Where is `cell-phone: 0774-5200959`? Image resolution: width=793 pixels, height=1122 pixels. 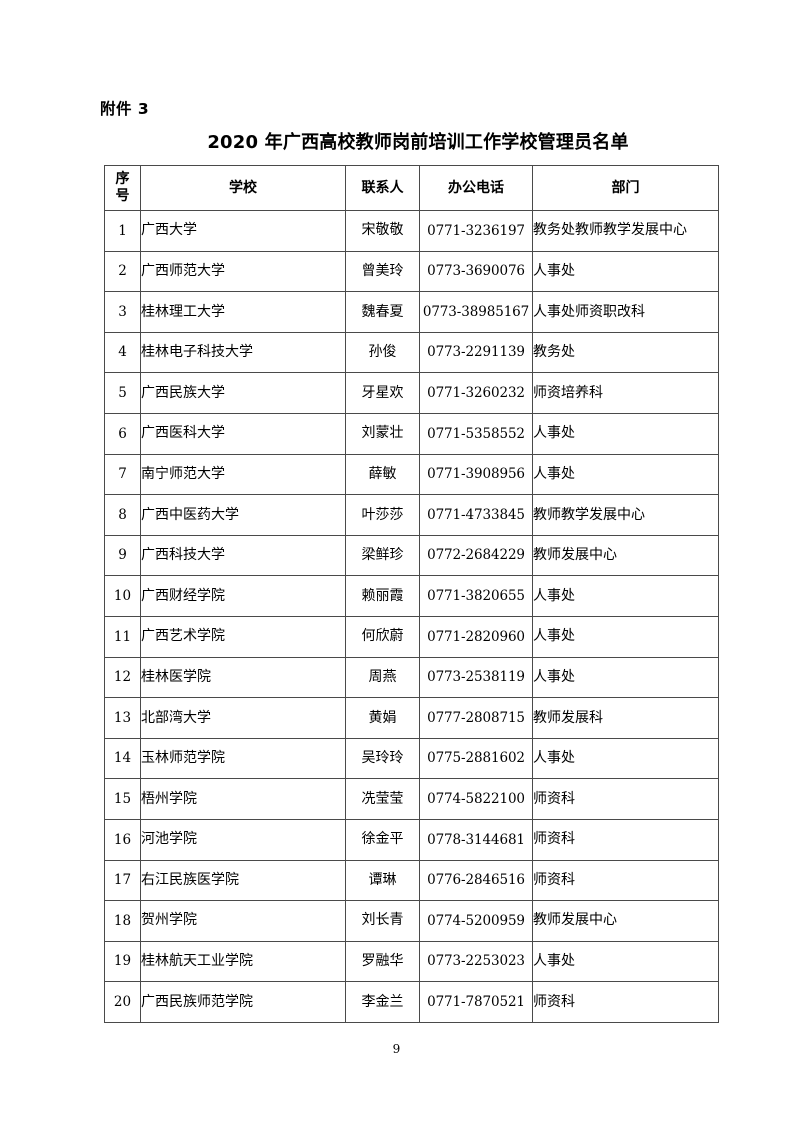
cell-phone: 0774-5200959 is located at coordinates (476, 921).